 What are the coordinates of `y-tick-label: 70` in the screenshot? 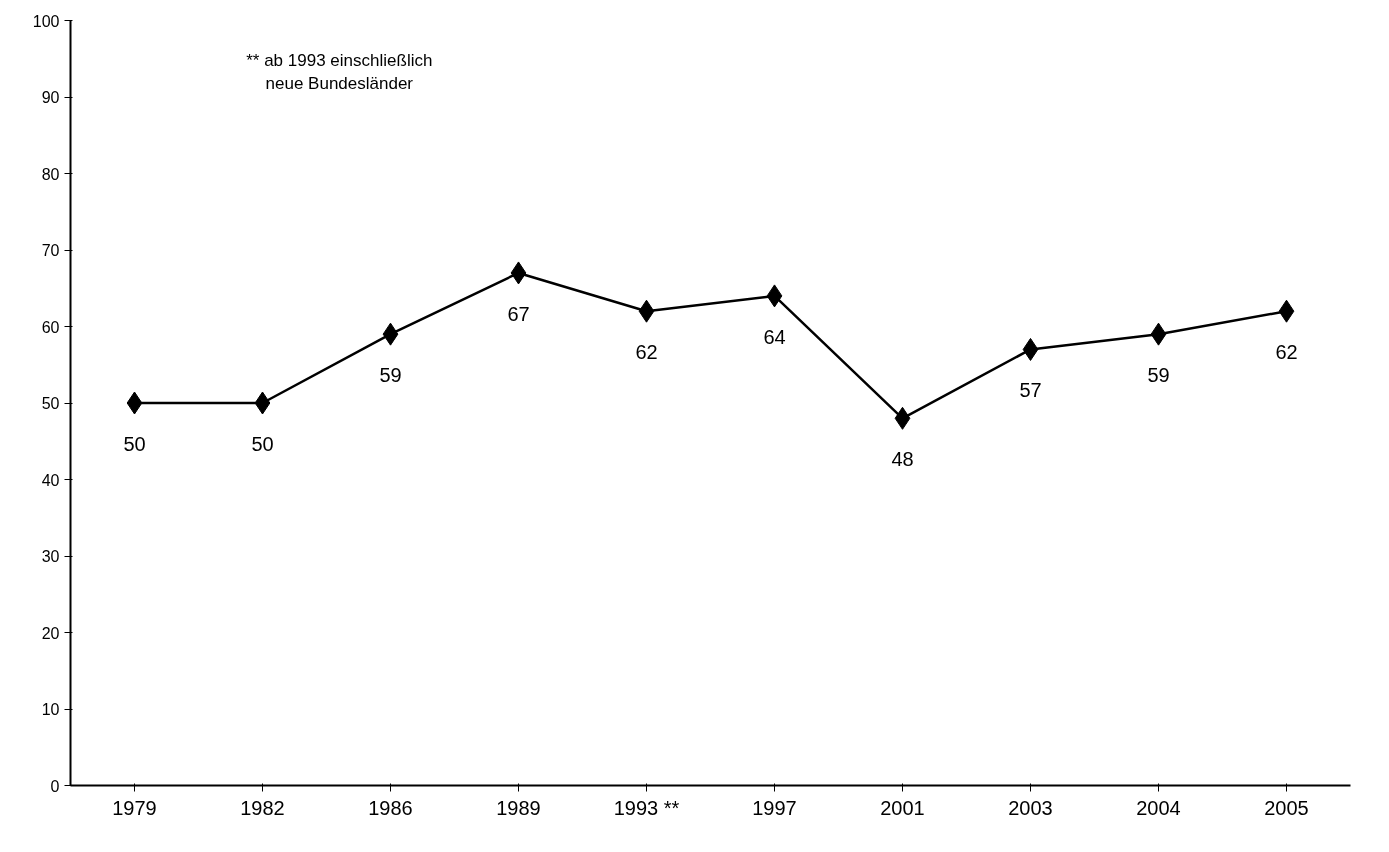 It's located at (50, 250).